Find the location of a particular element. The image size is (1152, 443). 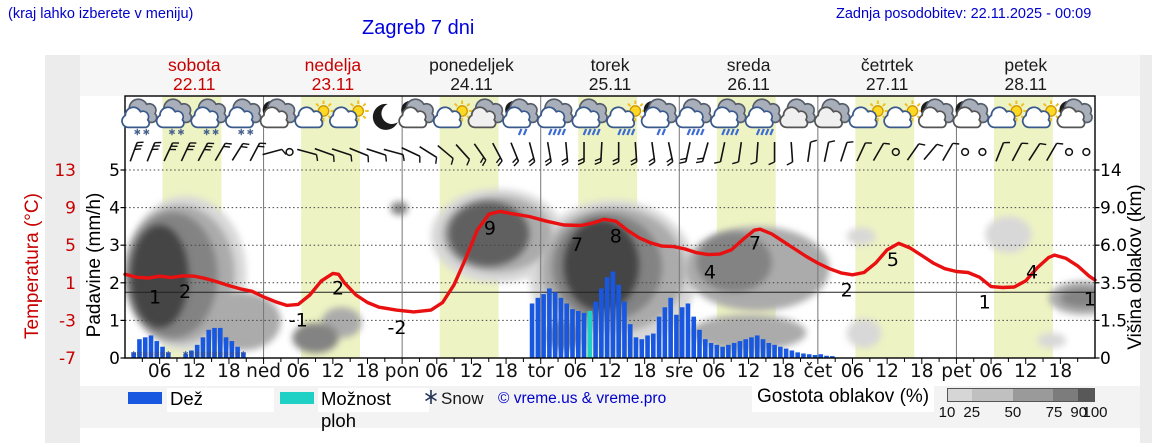

menu-note: (kraj lahko izberete v meniju) is located at coordinates (101, 14).